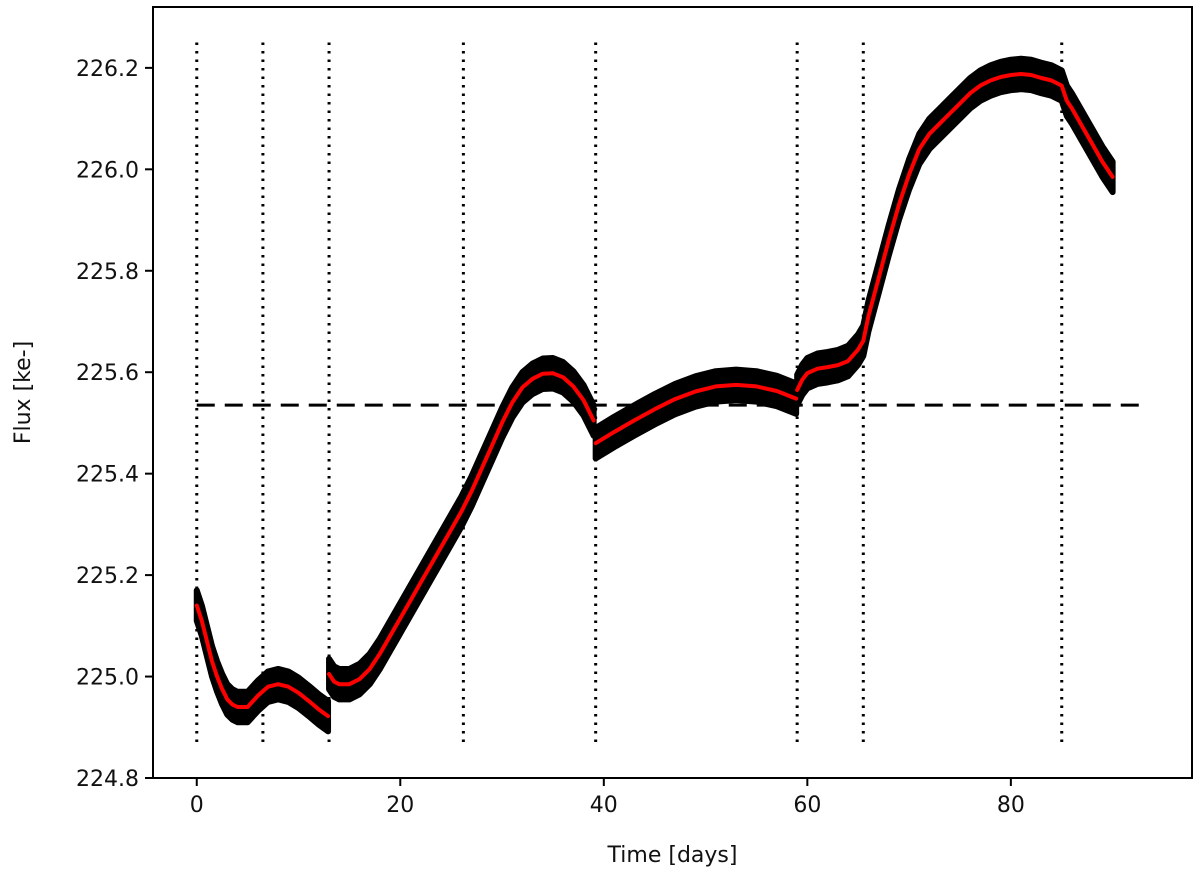 Image resolution: width=1200 pixels, height=872 pixels. What do you see at coordinates (107, 170) in the screenshot?
I see `y-tick-label-6: 226.0` at bounding box center [107, 170].